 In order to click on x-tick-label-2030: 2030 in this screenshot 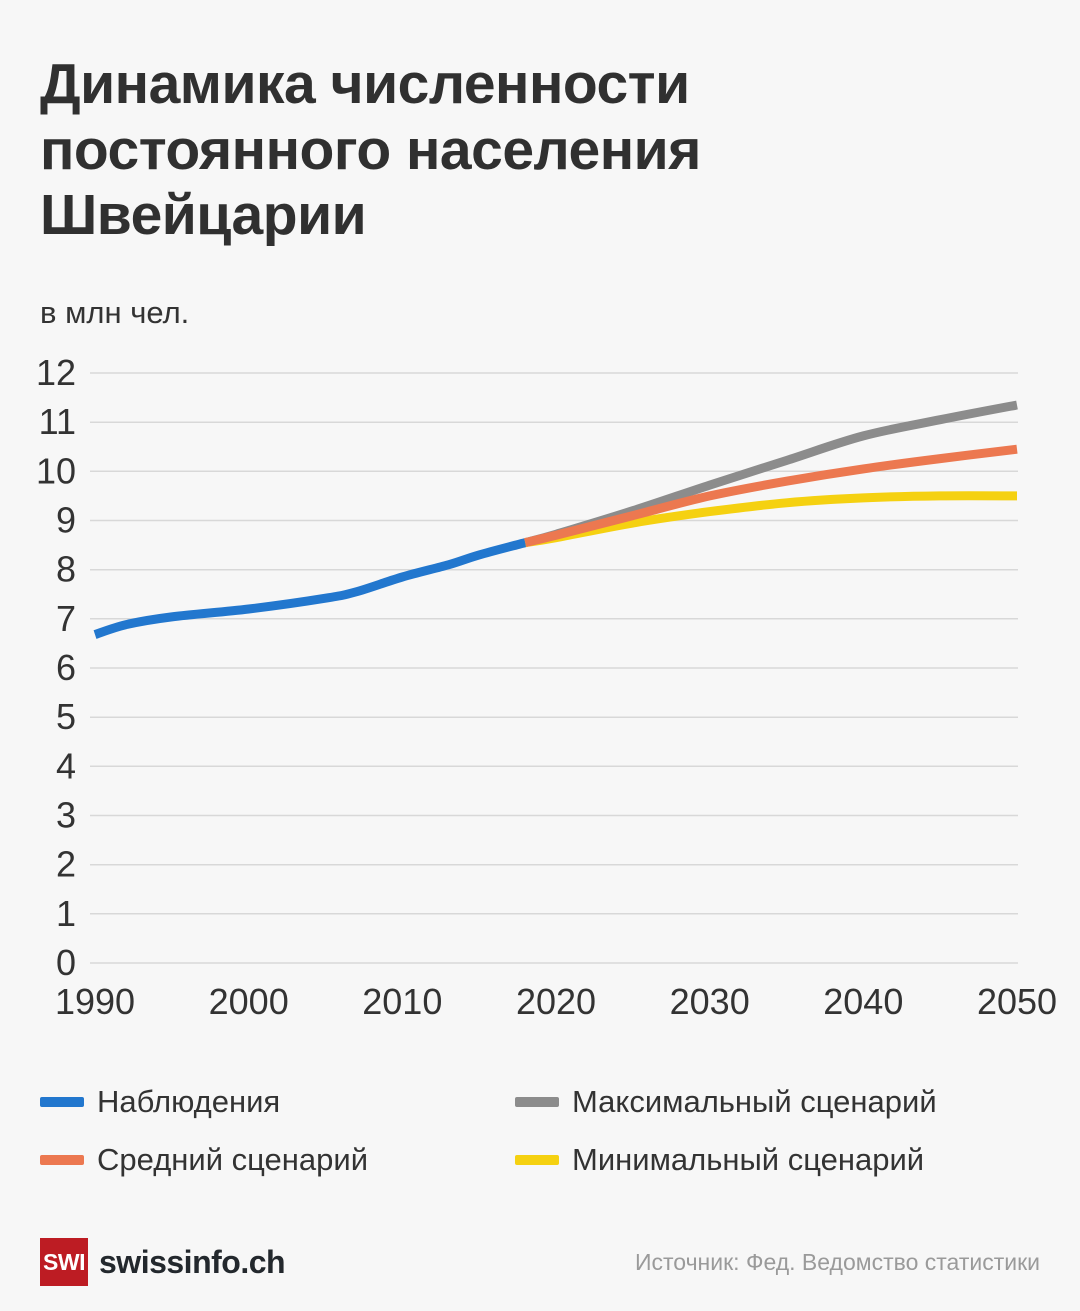, I will do `click(710, 1001)`.